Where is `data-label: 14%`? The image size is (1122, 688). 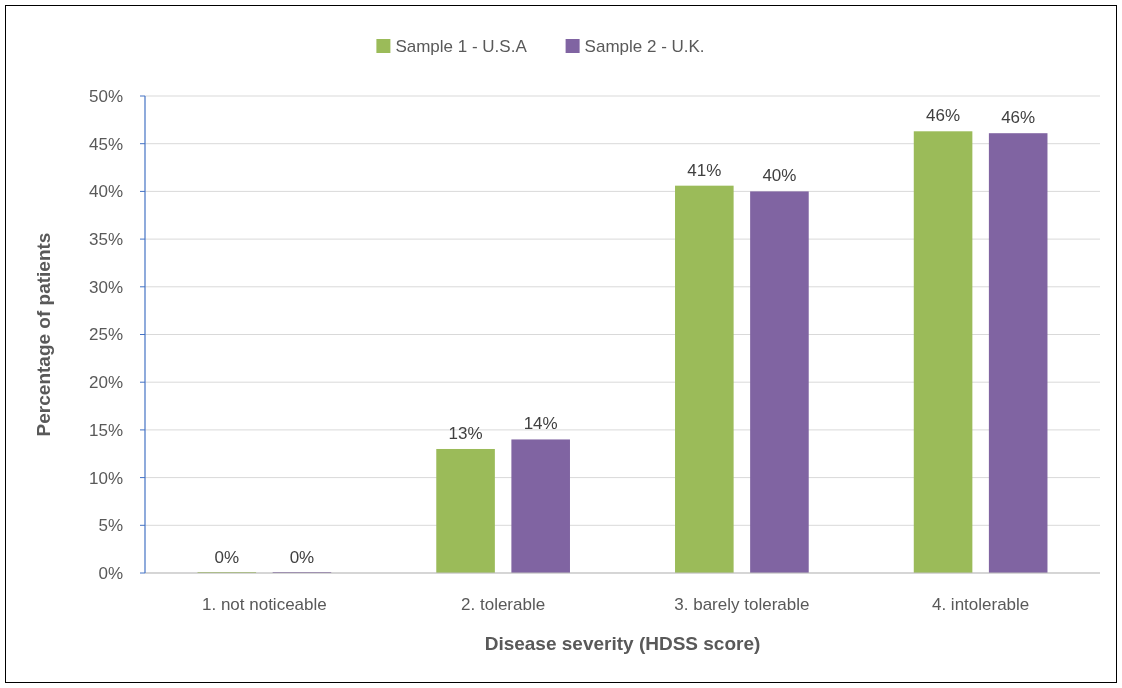
data-label: 14% is located at coordinates (540, 424).